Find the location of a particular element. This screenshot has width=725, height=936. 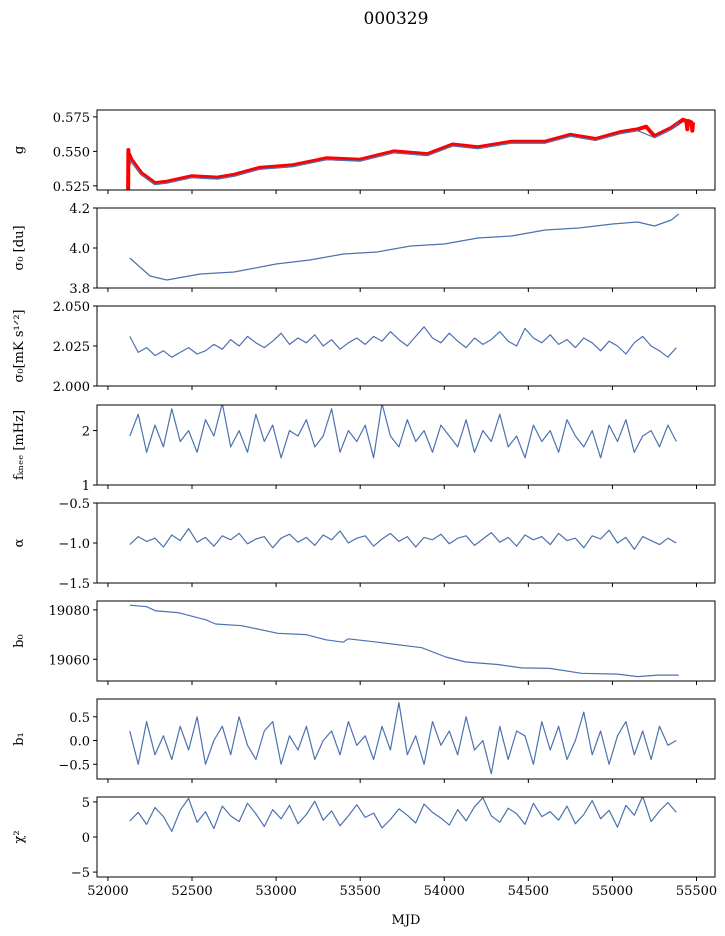

y-tick-label: −5 is located at coordinates (80, 873).